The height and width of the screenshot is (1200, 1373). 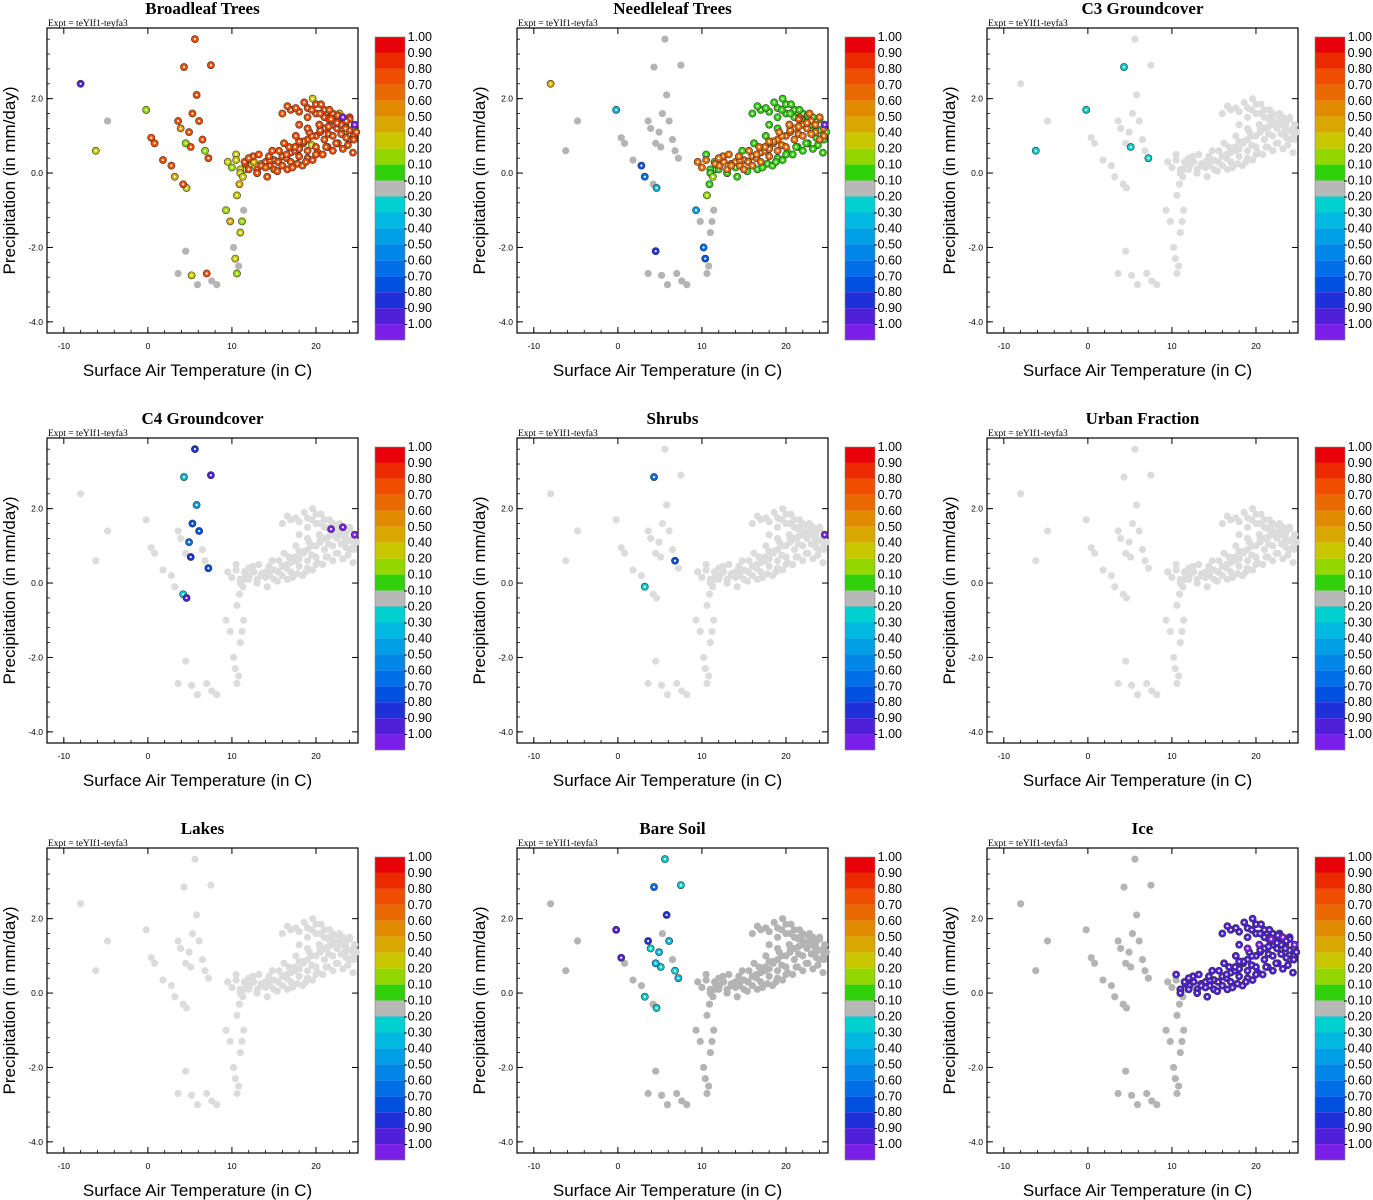 What do you see at coordinates (64, 1166) in the screenshot?
I see `x-tick-label: -10` at bounding box center [64, 1166].